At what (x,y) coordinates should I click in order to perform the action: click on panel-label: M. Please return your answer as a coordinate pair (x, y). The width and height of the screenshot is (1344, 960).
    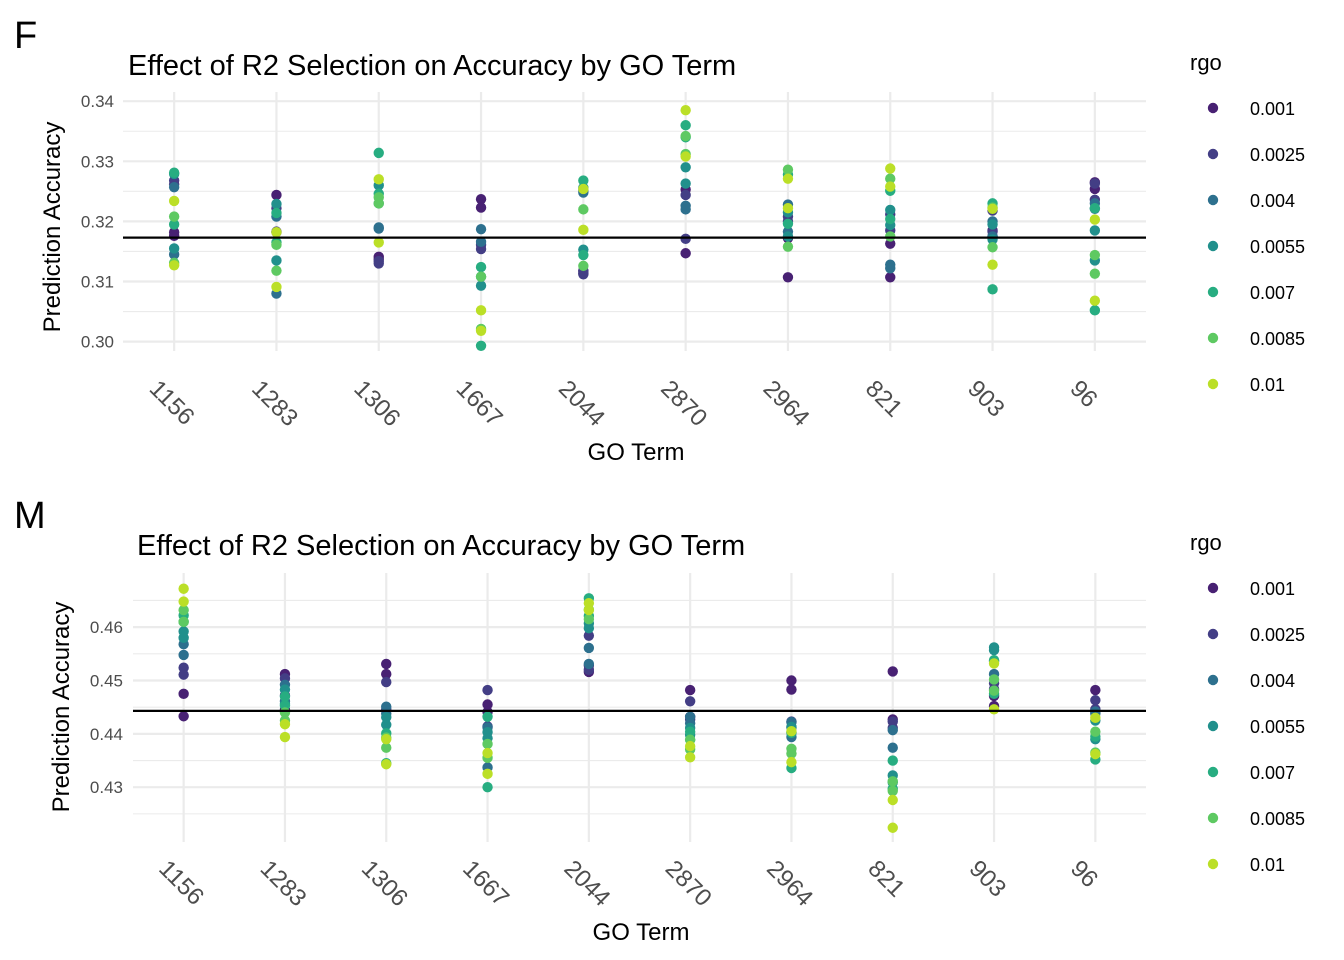
    Looking at the image, I should click on (30, 516).